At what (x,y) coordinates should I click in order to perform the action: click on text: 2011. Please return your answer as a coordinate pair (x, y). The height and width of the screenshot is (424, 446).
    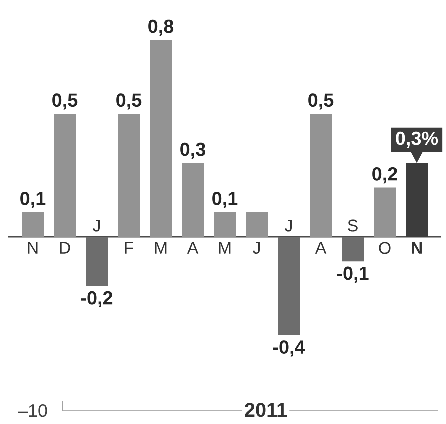
    Looking at the image, I should click on (266, 410).